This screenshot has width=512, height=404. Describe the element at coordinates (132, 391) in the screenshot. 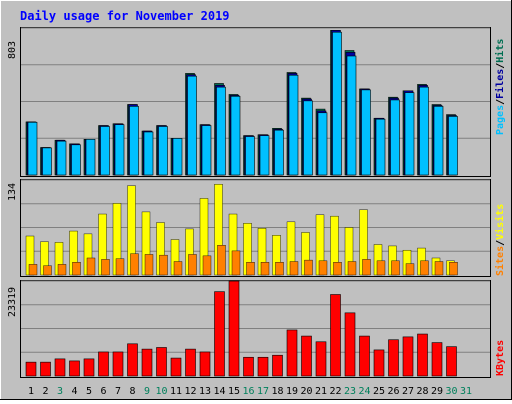

I see `x-tick-label: 8` at that location.